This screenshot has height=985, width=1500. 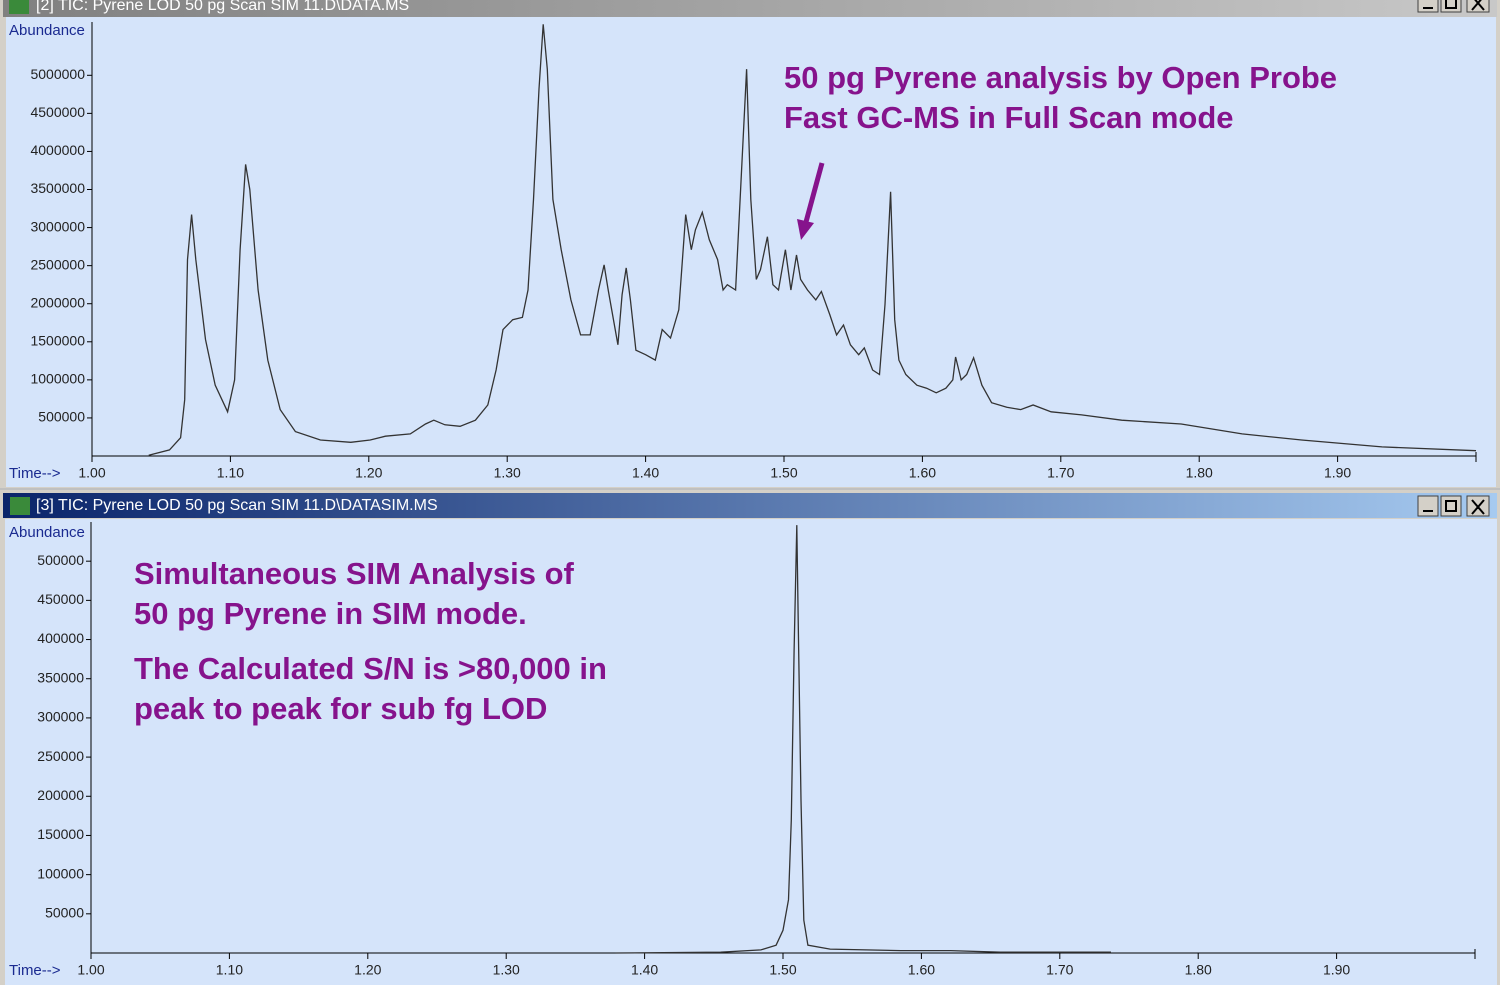 What do you see at coordinates (57, 226) in the screenshot?
I see `y-tick-label: 3000000` at bounding box center [57, 226].